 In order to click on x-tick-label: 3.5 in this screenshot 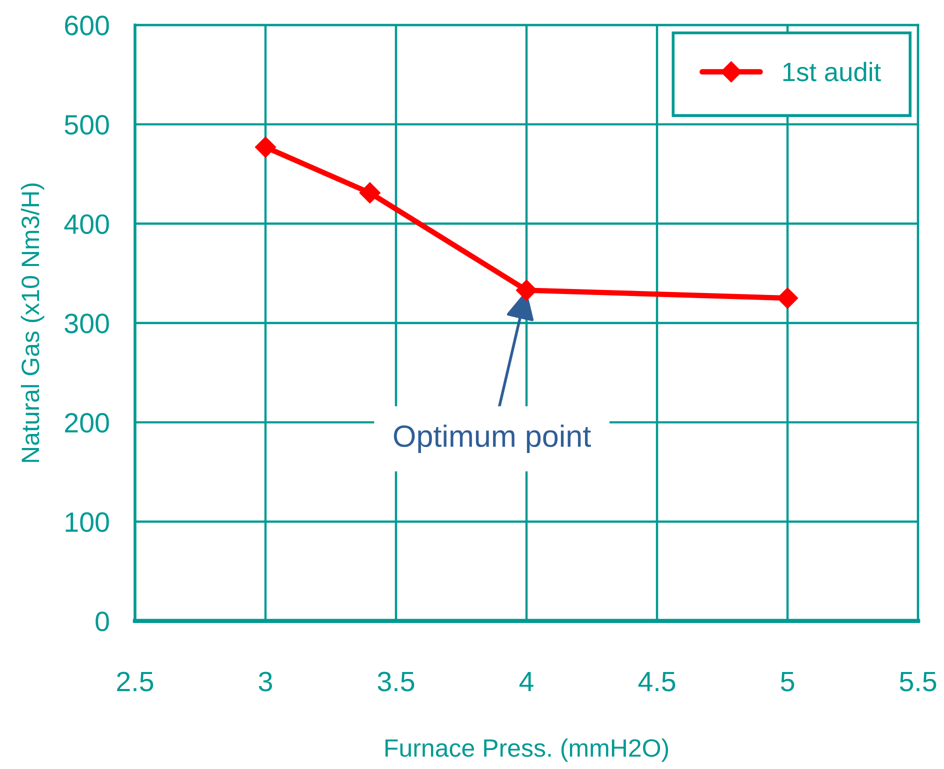, I will do `click(396, 682)`.